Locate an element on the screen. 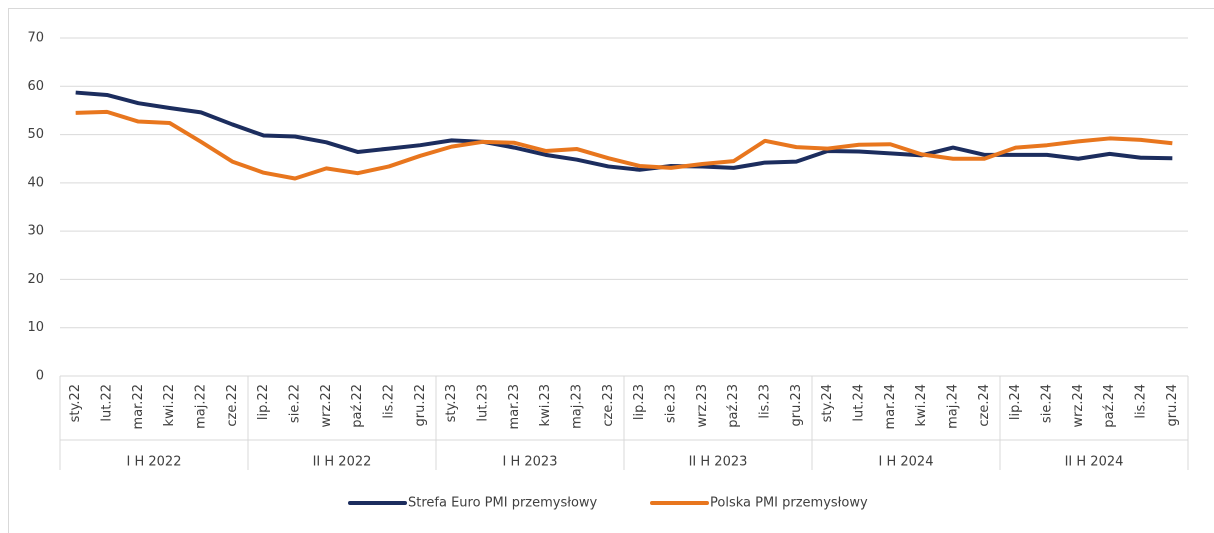 The height and width of the screenshot is (533, 1214). y-tick-label: 20 is located at coordinates (35, 279).